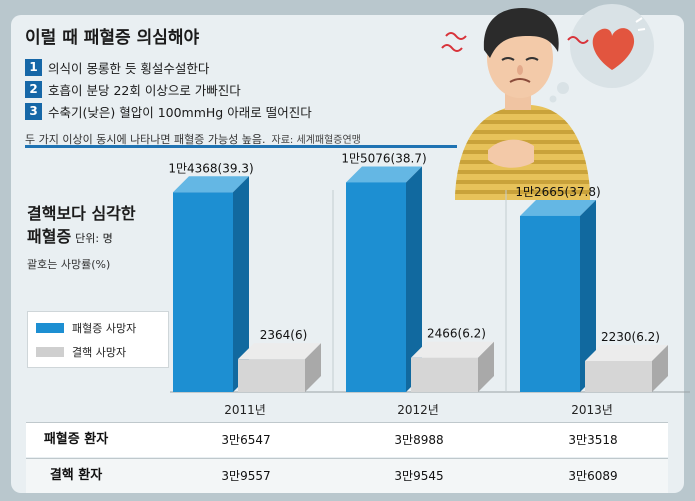 This screenshot has height=501, width=695. Describe the element at coordinates (486, 366) in the screenshot. I see `bar-tb-1-side` at that location.